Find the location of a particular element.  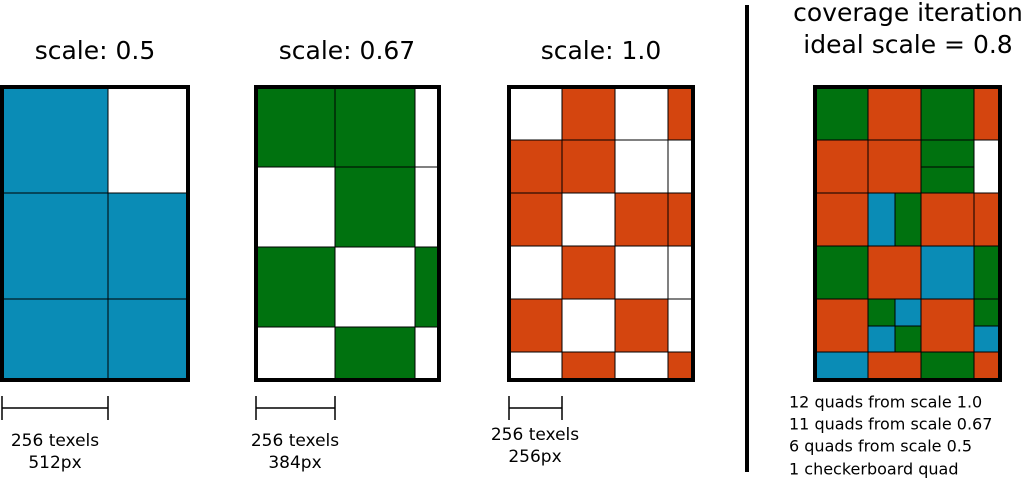

stat-line: 11 quads from scale 0.67 is located at coordinates (890, 424).